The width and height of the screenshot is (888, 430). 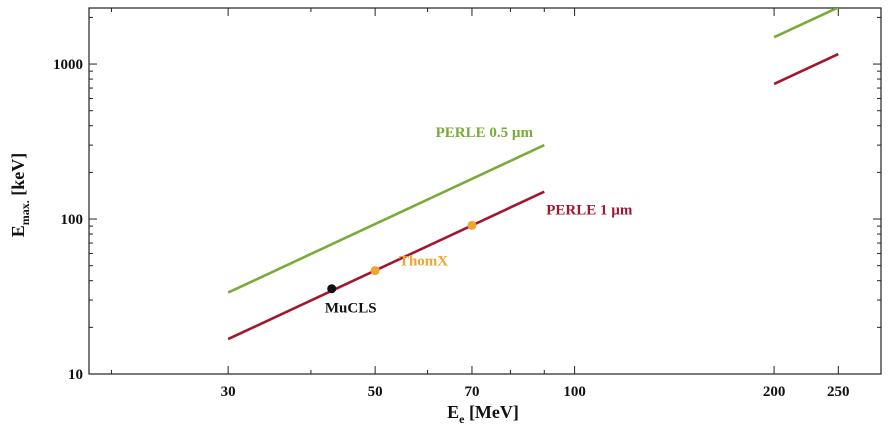 I want to click on x-tick-label: 30, so click(x=228, y=392).